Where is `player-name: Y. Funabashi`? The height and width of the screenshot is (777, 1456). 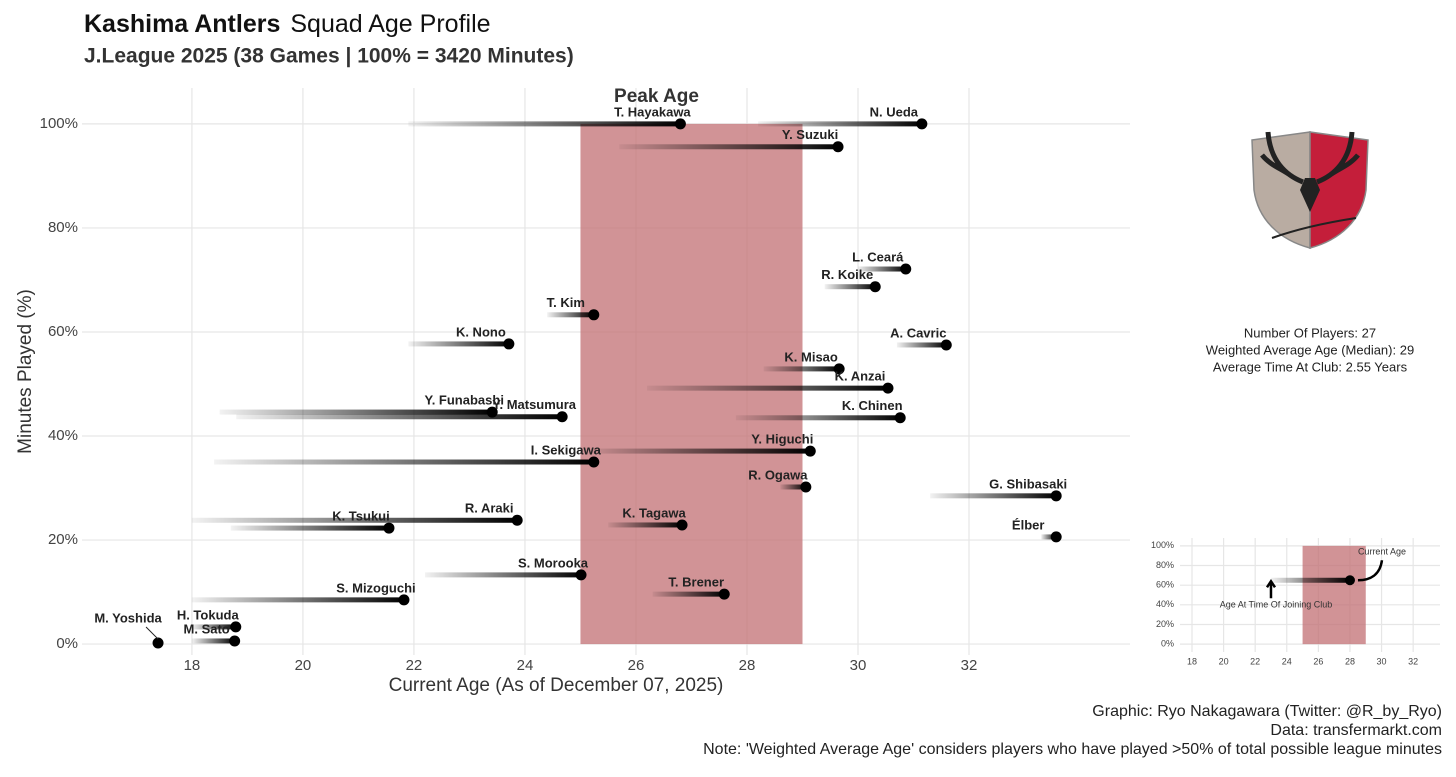 player-name: Y. Funabashi is located at coordinates (463, 400).